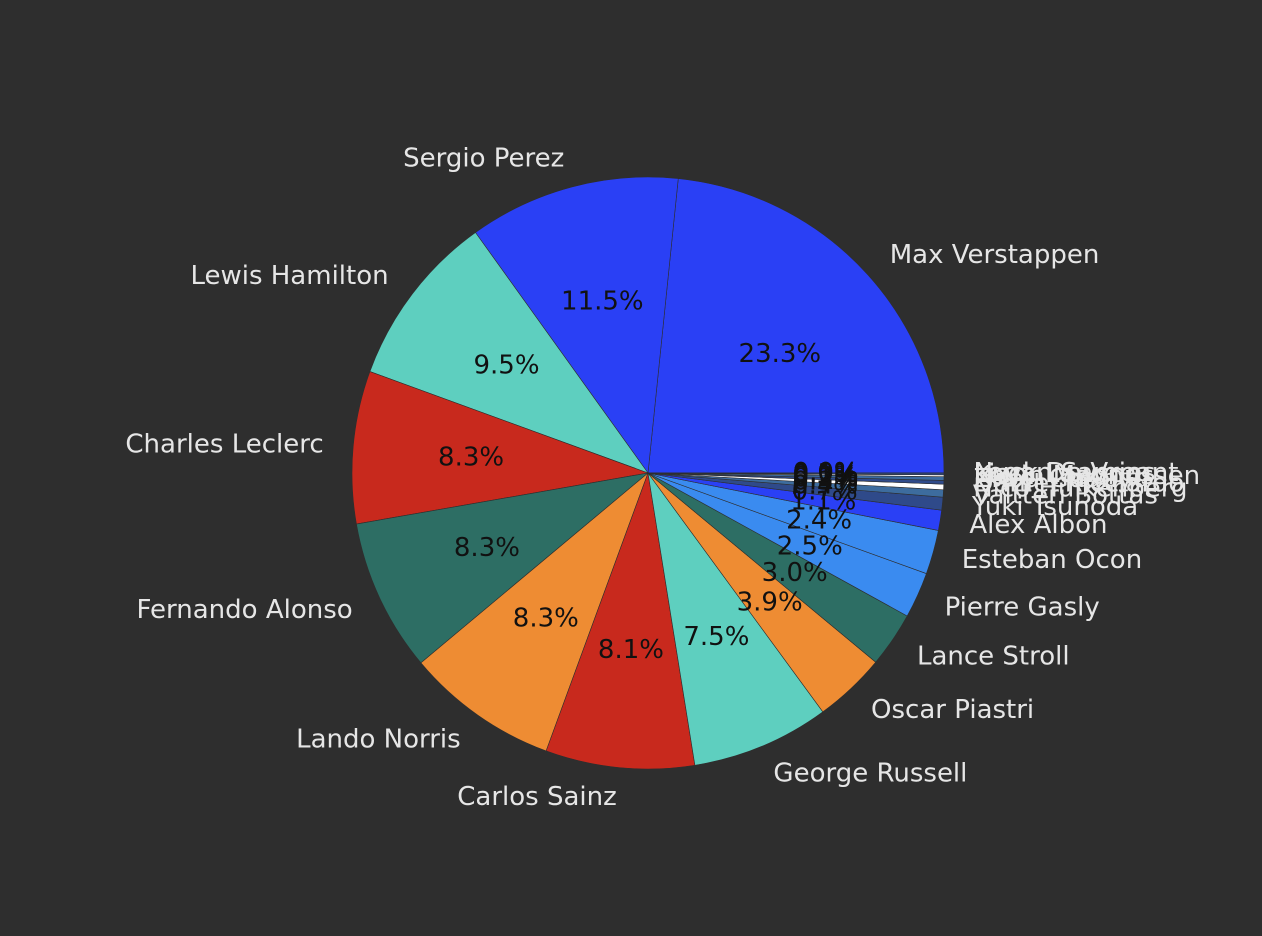 This screenshot has height=936, width=1262. Describe the element at coordinates (823, 501) in the screenshot. I see `percent-label-alex-albon: 1.1%` at that location.